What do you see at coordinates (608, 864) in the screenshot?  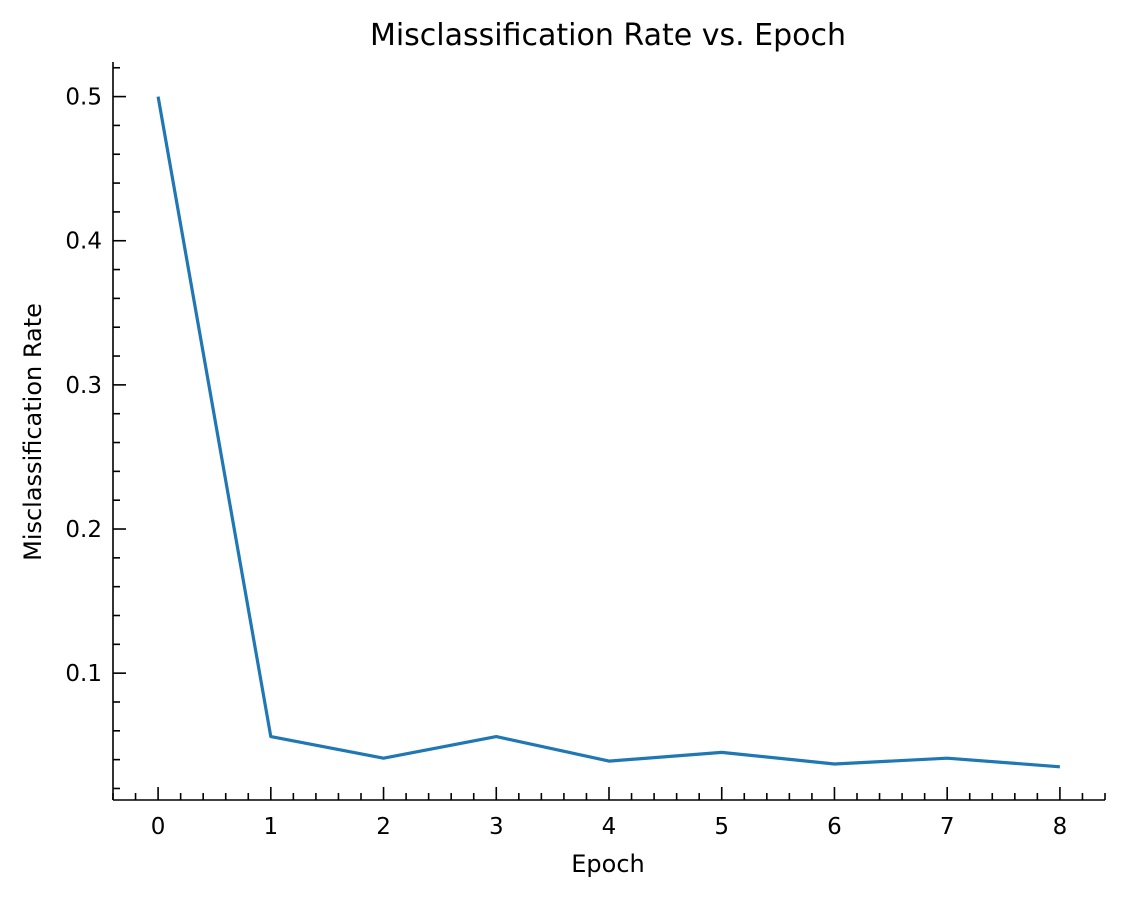 I see `x-axis-label: Epoch` at bounding box center [608, 864].